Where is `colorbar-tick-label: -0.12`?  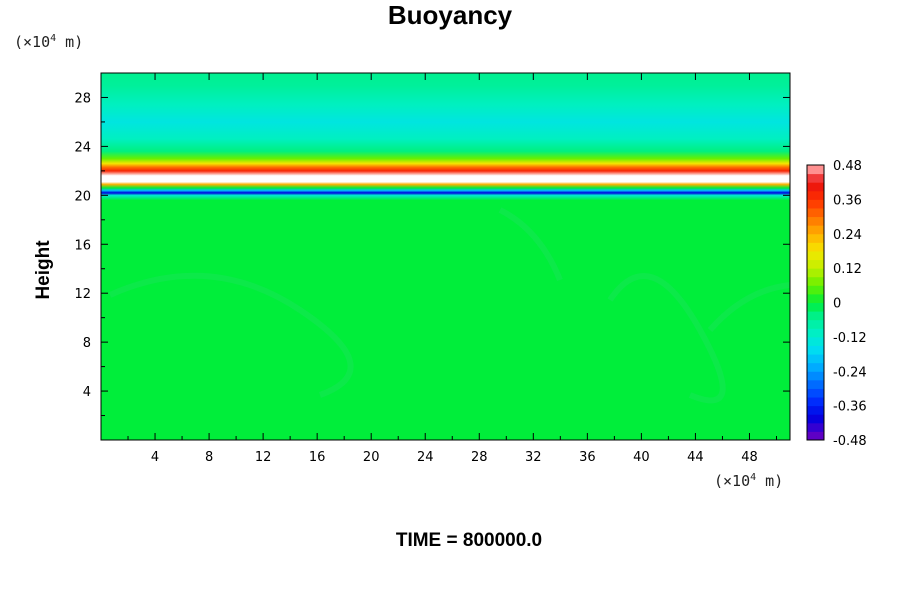
colorbar-tick-label: -0.12 is located at coordinates (850, 338).